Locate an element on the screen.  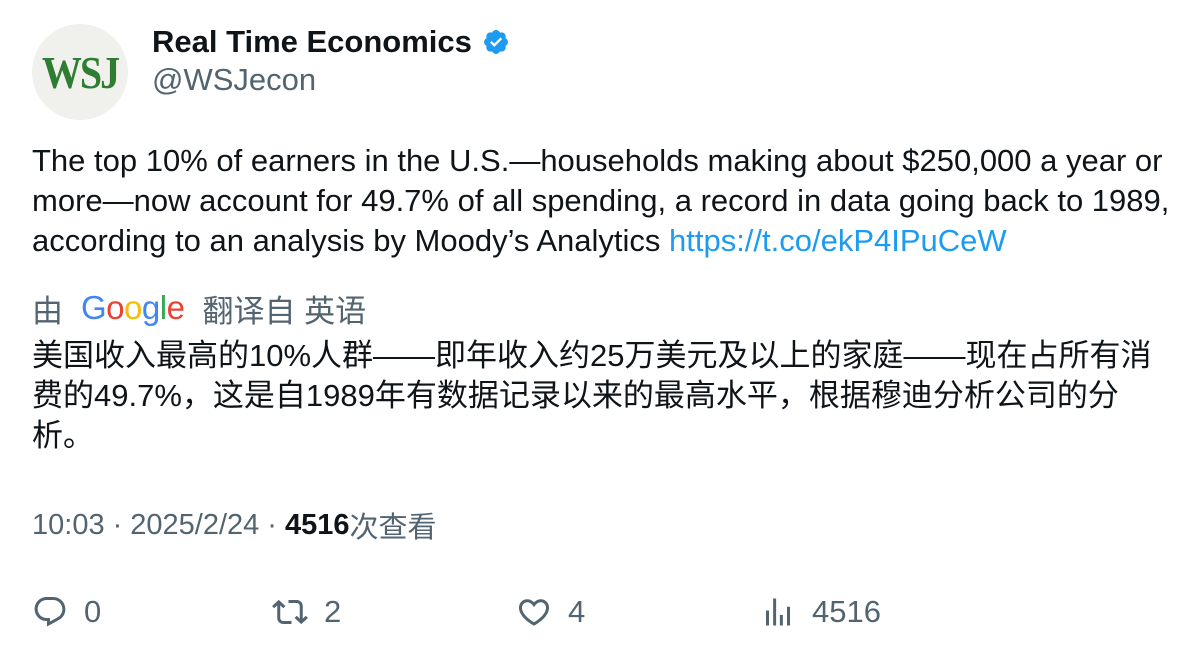
repost-button: 2 is located at coordinates (306, 612).